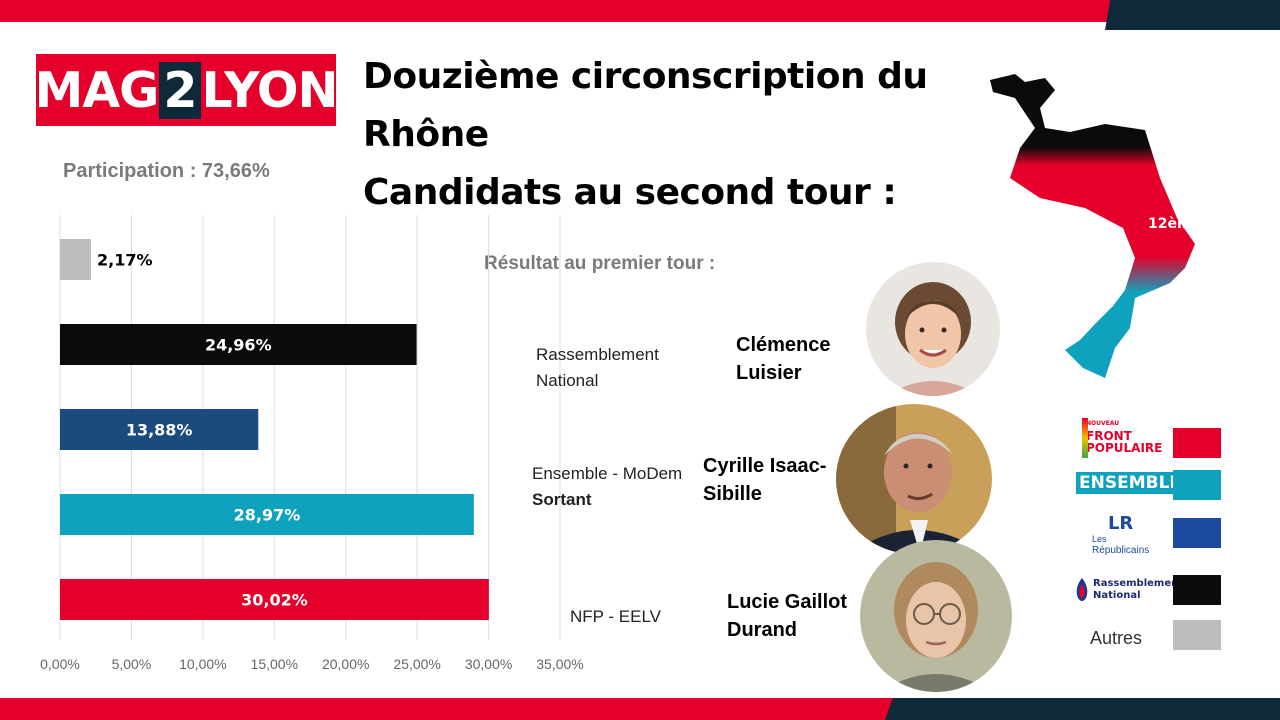 The width and height of the screenshot is (1280, 720). Describe the element at coordinates (645, 76) in the screenshot. I see `page-title-line1: Douzième circonscription du` at that location.